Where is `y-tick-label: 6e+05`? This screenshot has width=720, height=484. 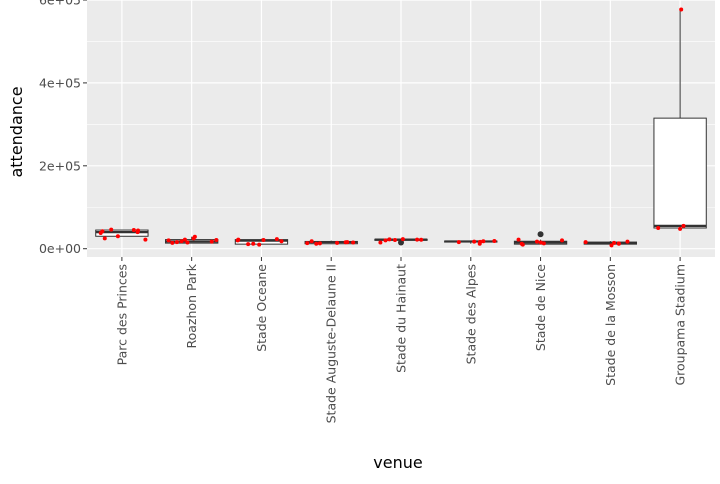 y-tick-label: 6e+05 is located at coordinates (60, 4).